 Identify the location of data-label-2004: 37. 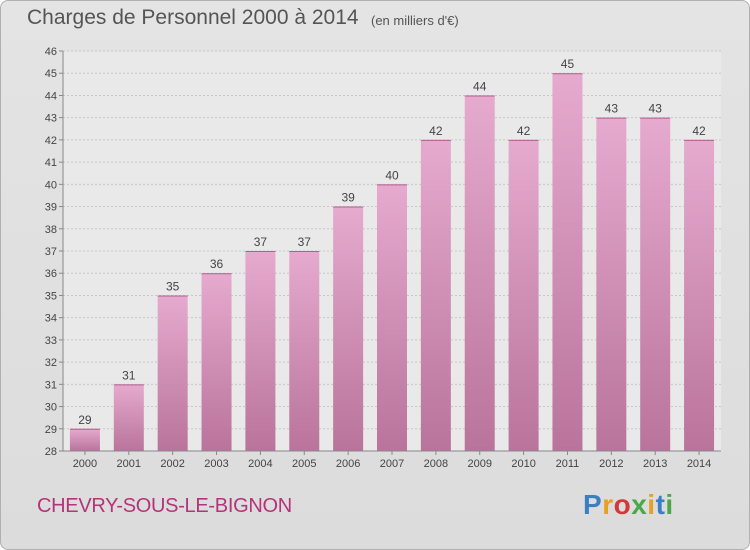
(261, 242).